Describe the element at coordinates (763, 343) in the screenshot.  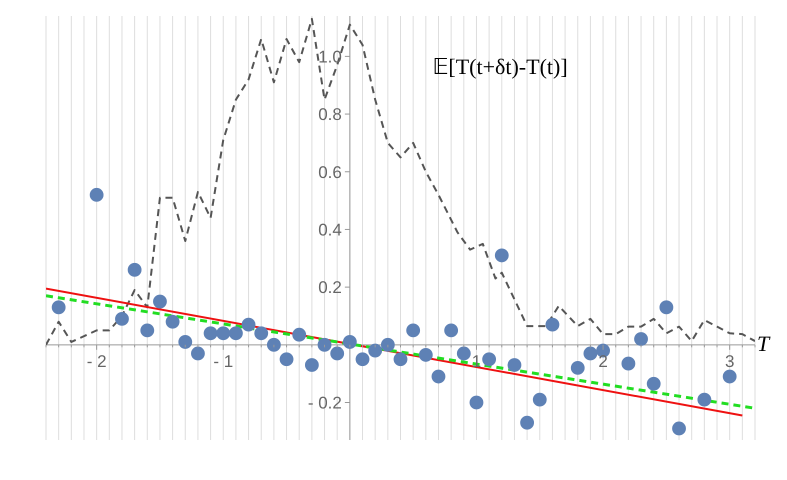
I see `x-axis-title: T` at that location.